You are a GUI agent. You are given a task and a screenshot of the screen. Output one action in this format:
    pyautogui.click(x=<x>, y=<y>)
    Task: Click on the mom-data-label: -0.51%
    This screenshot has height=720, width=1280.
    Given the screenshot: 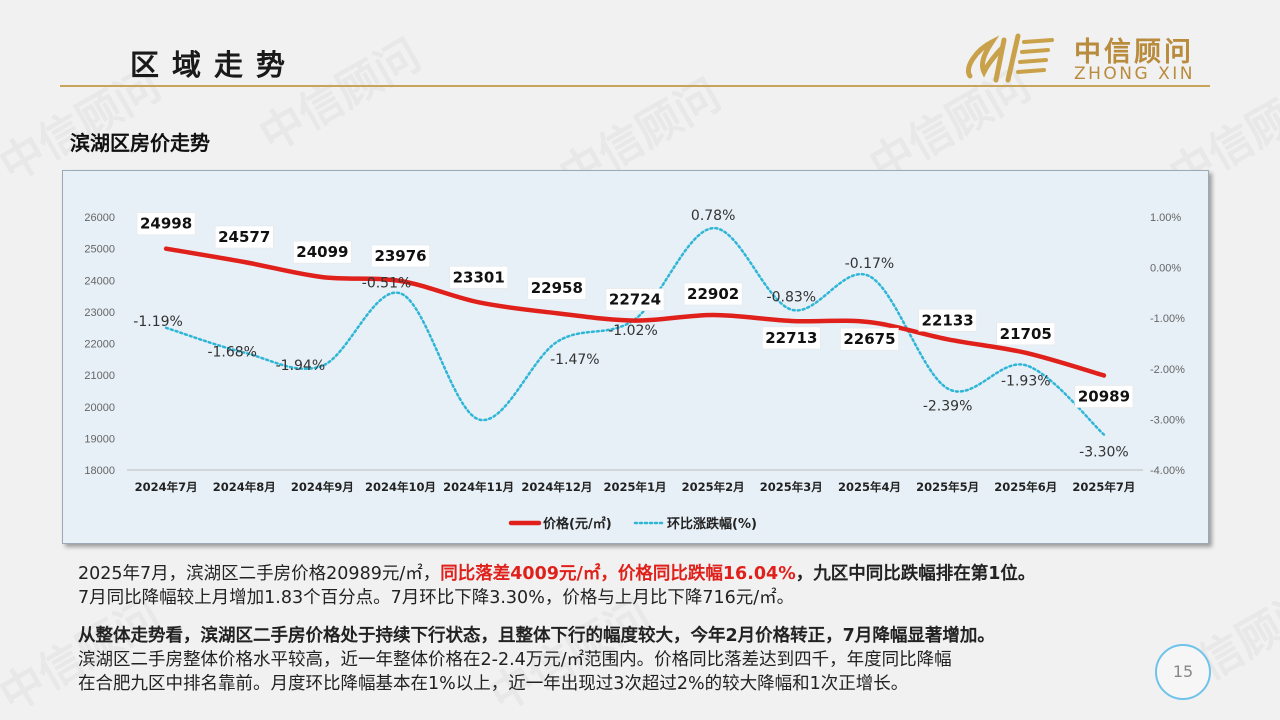 What is the action you would take?
    pyautogui.click(x=387, y=283)
    